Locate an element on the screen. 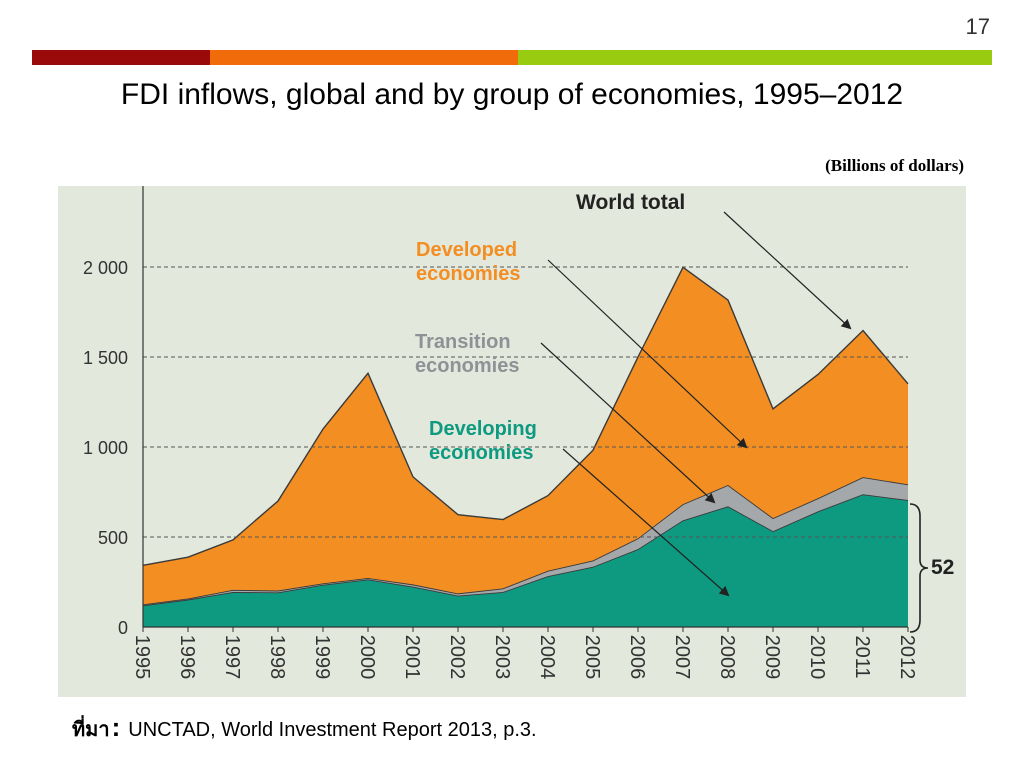 This screenshot has height=768, width=1024. y-tick-label: 1 500 is located at coordinates (105, 358).